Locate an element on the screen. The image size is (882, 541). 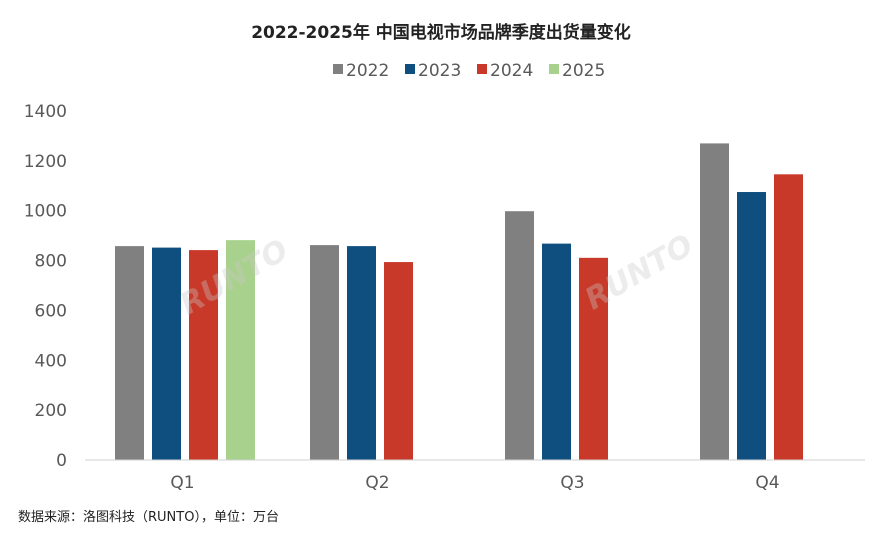
x-axis: Q1 Q2 Q3 Q4 is located at coordinates (475, 476).